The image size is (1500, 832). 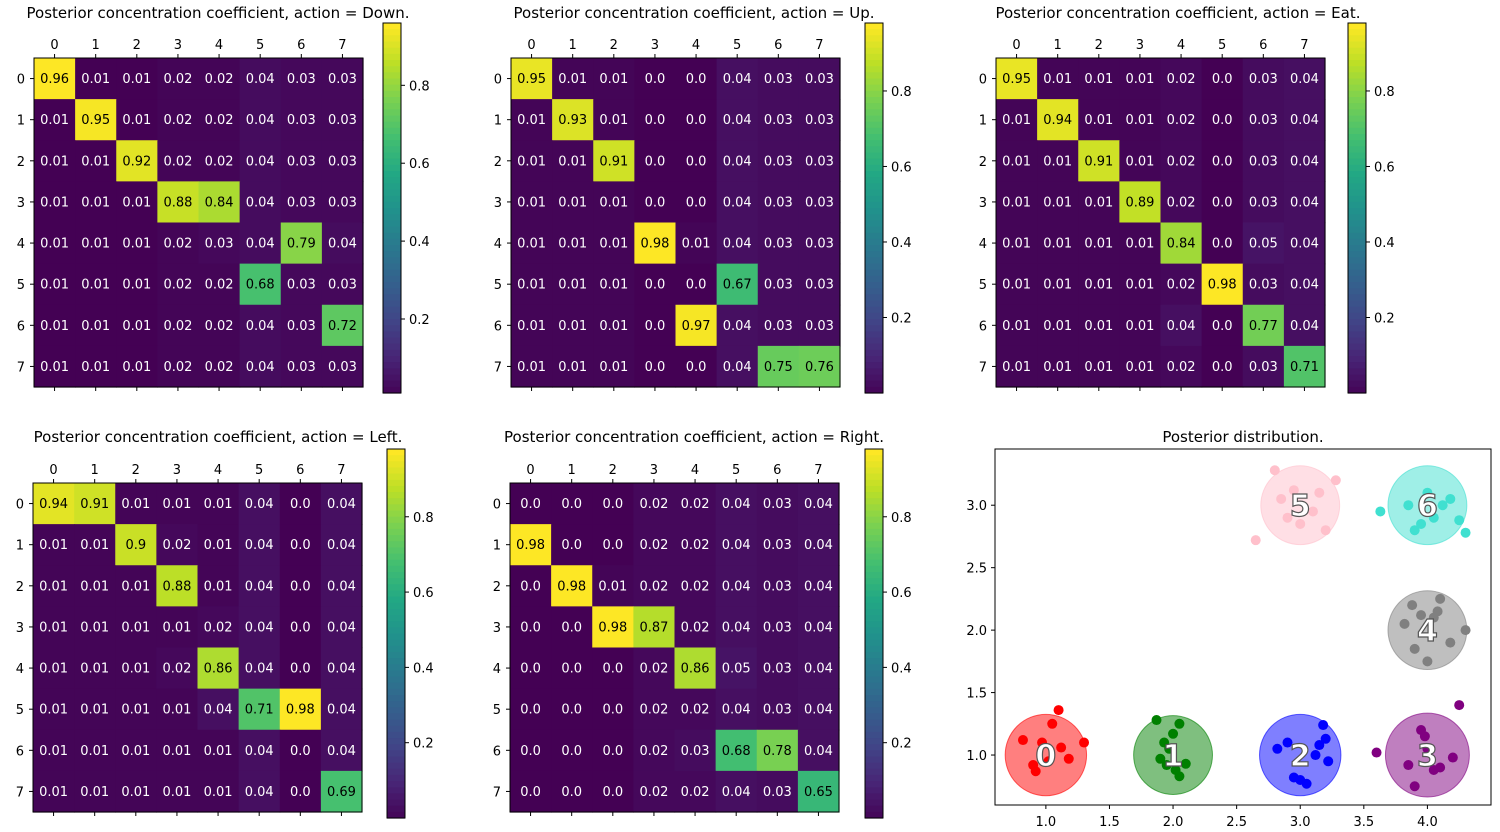 What do you see at coordinates (736, 470) in the screenshot?
I see `x-tick-label: 5` at bounding box center [736, 470].